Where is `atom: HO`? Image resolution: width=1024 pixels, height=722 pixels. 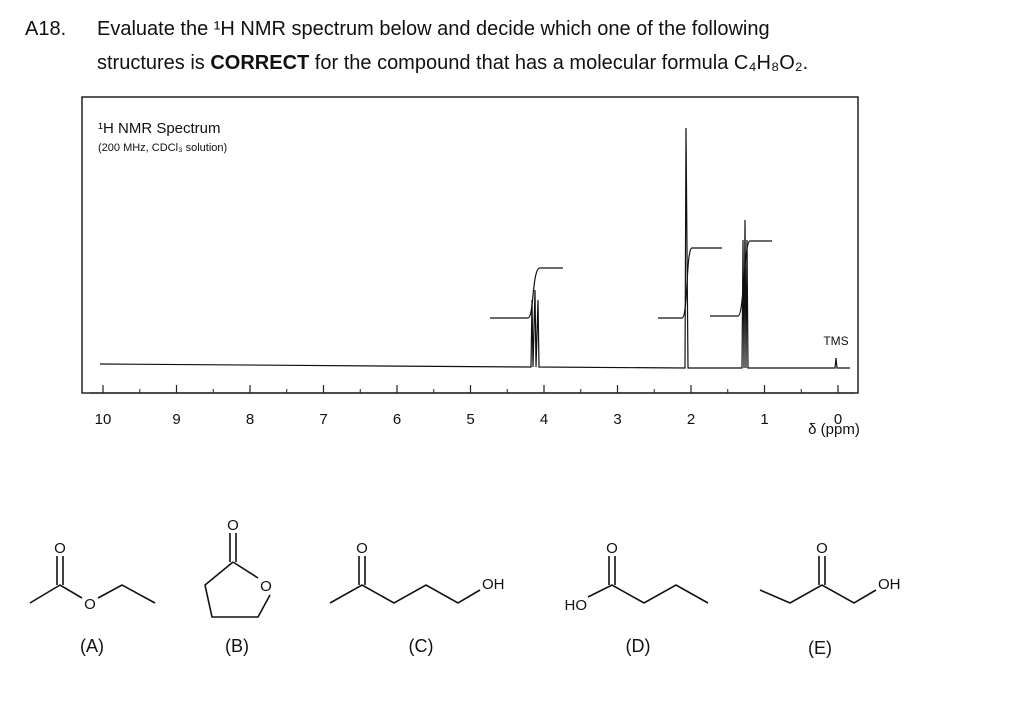 atom: HO is located at coordinates (576, 605).